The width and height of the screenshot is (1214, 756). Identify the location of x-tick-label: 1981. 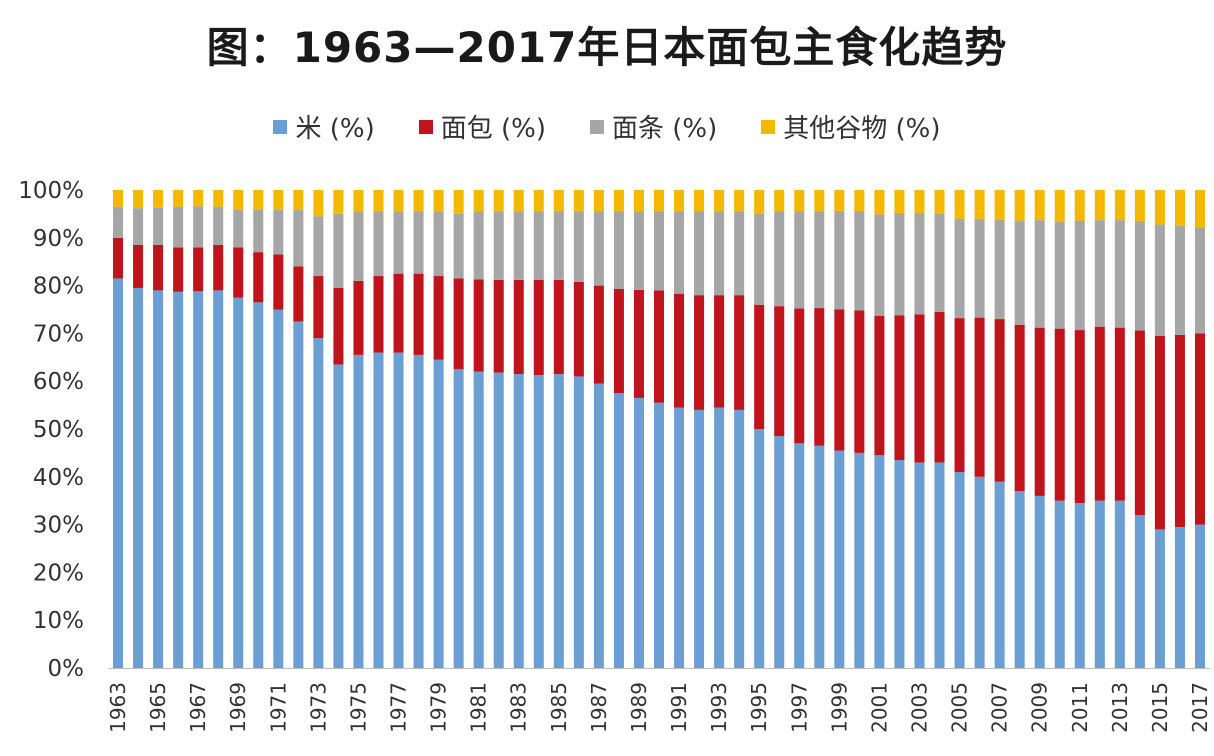
(479, 707).